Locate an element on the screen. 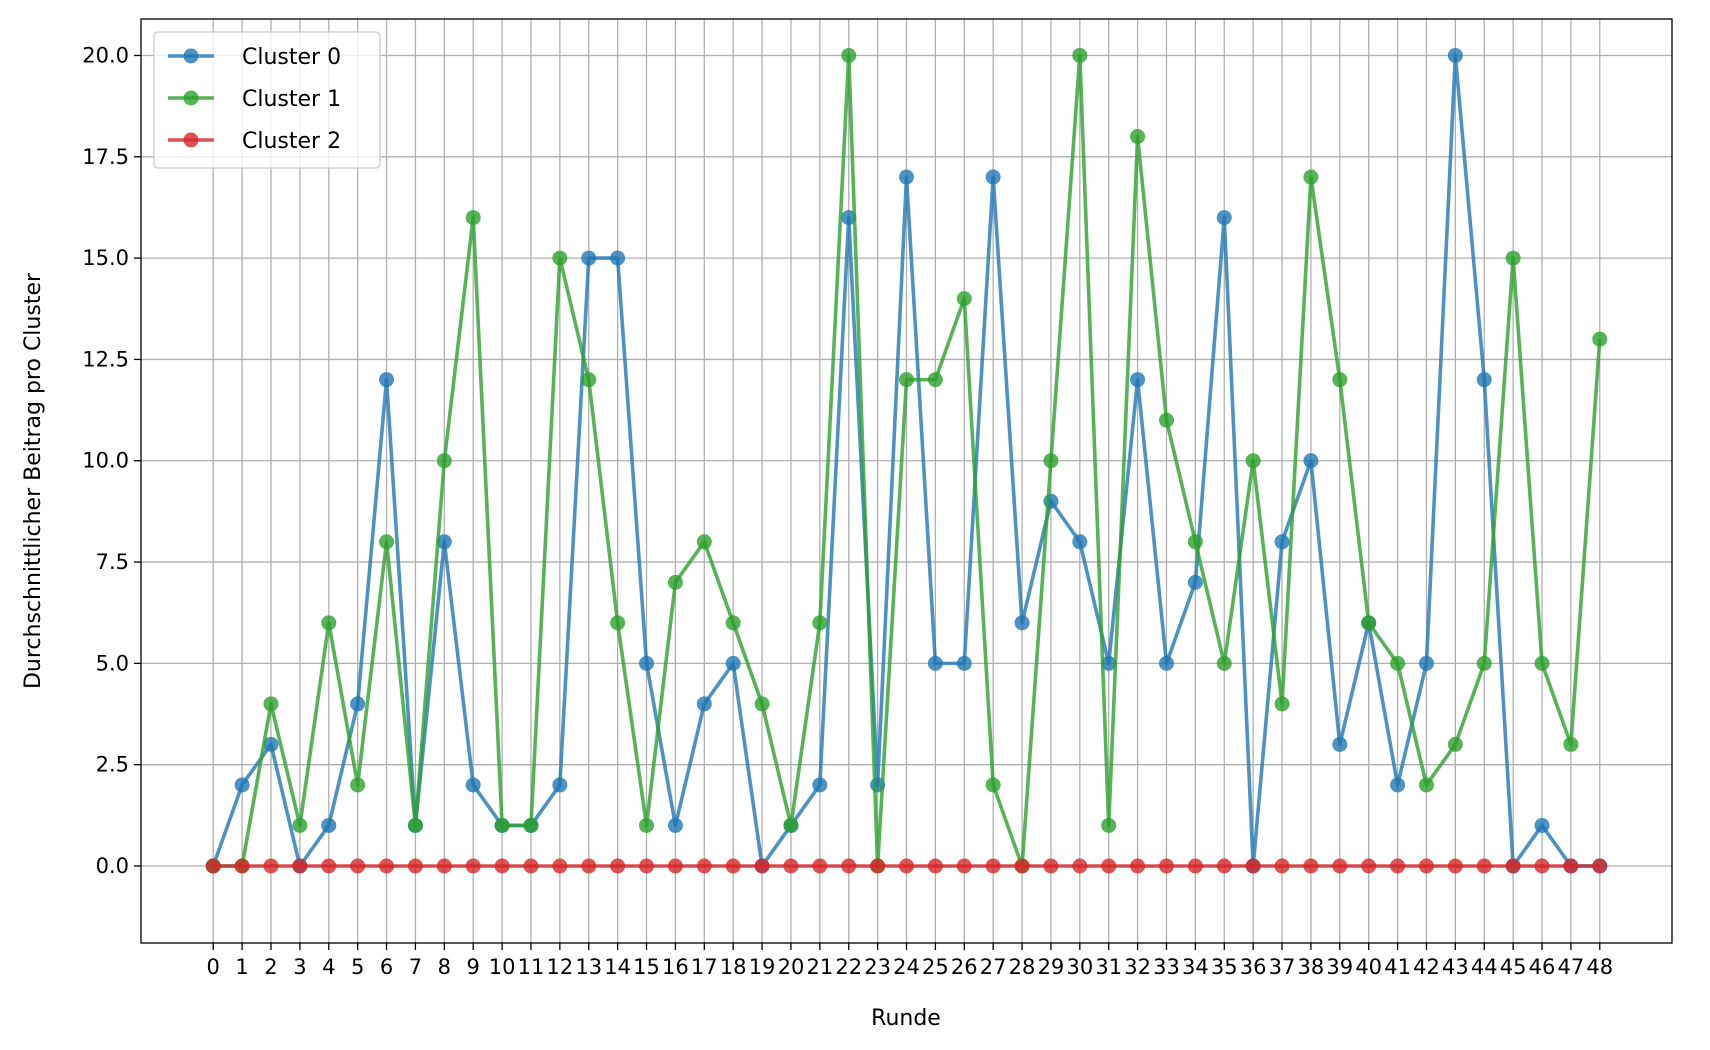 The width and height of the screenshot is (1710, 1050). x-tick-label: 22 is located at coordinates (848, 967).